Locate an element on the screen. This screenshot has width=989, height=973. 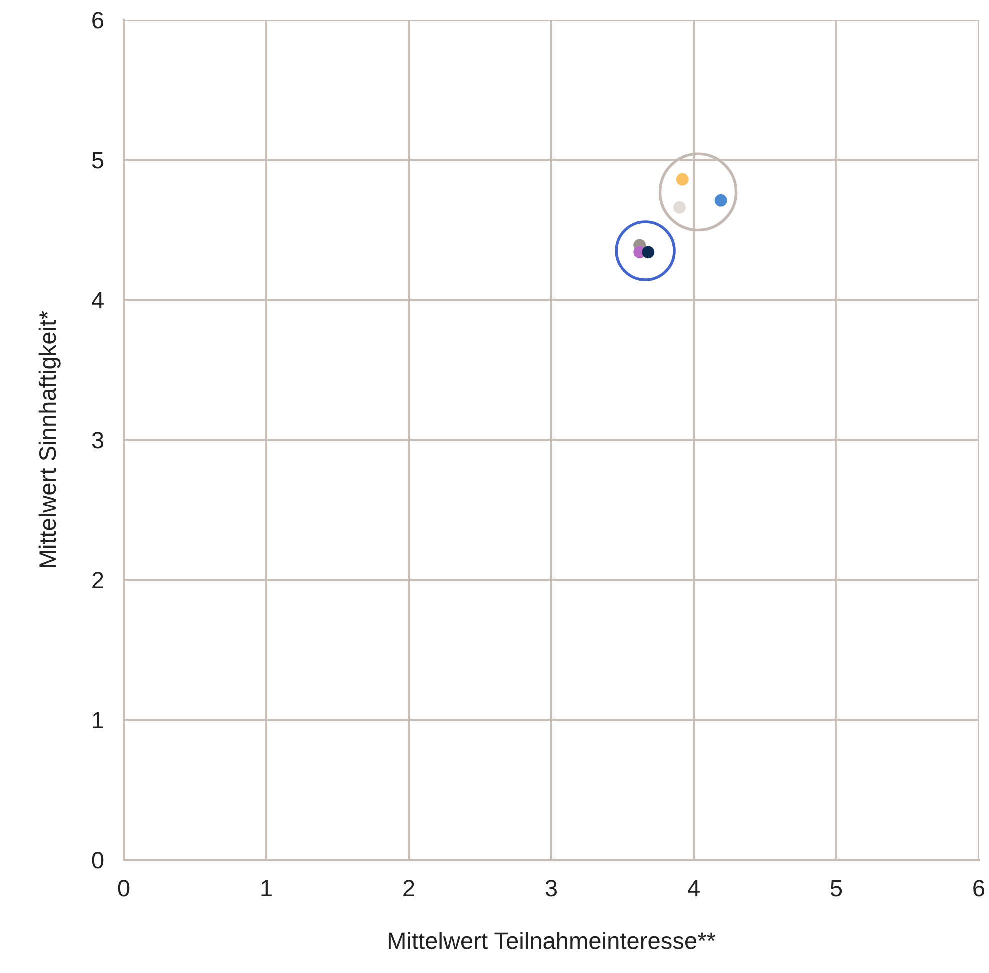
y-tick-label: 3 is located at coordinates (98, 440).